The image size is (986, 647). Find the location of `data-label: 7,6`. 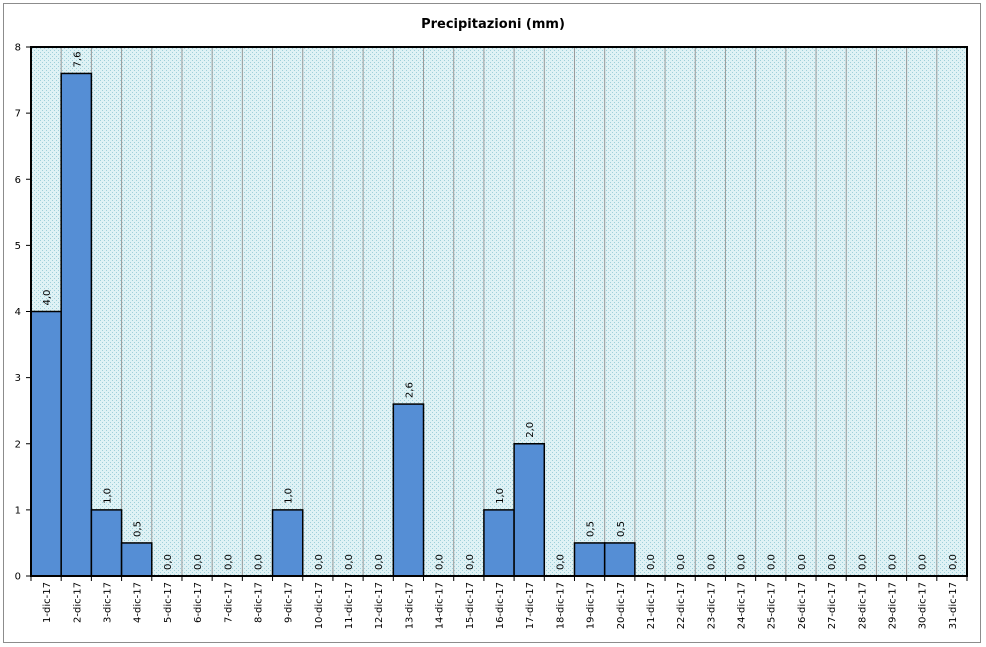

data-label: 7,6 is located at coordinates (77, 60).